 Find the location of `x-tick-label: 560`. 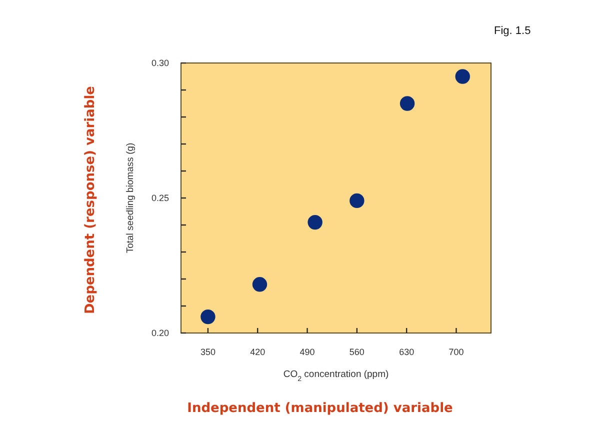

x-tick-label: 560 is located at coordinates (356, 352).